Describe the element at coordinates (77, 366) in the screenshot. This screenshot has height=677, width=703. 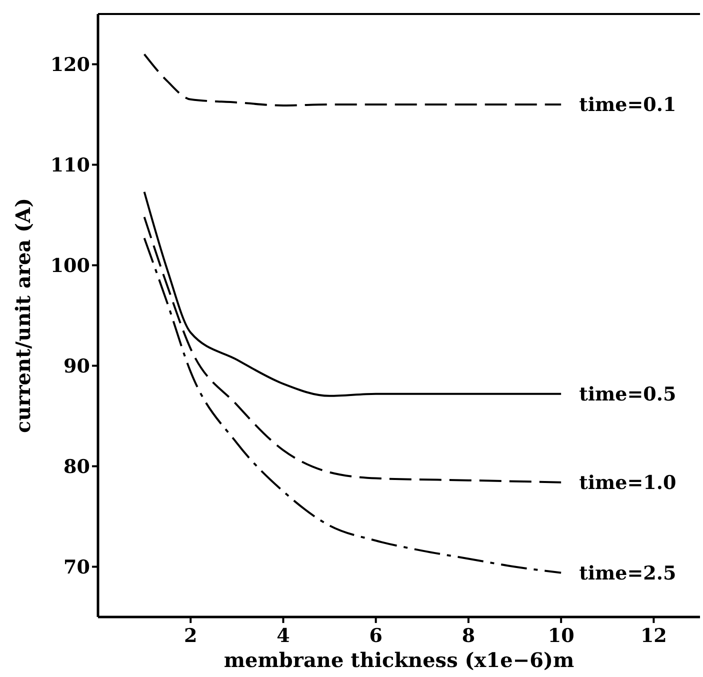
I see `y-tick-label: 90` at that location.